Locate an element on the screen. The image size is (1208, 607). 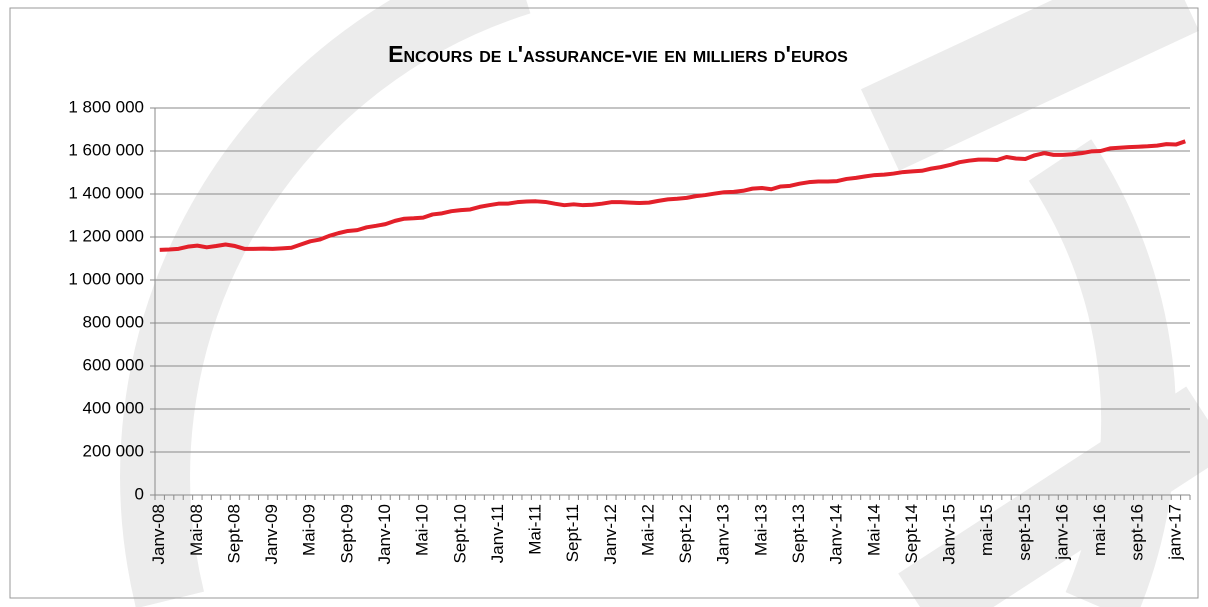
y-tick-label: 1 000 000 is located at coordinates (106, 278).